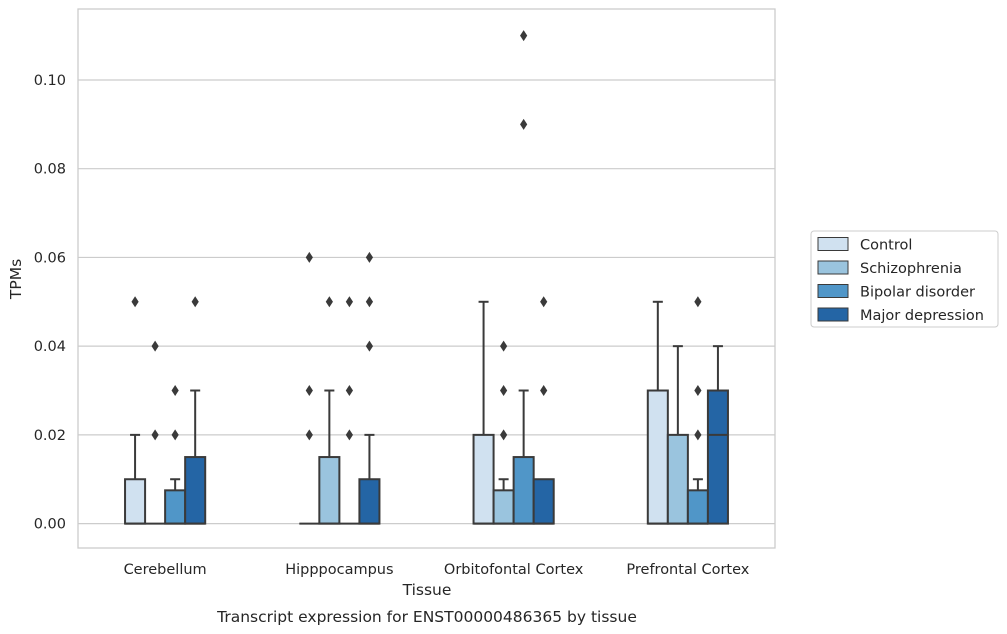 This screenshot has width=1007, height=634. I want to click on y-tick-label: 0.06, so click(50, 258).